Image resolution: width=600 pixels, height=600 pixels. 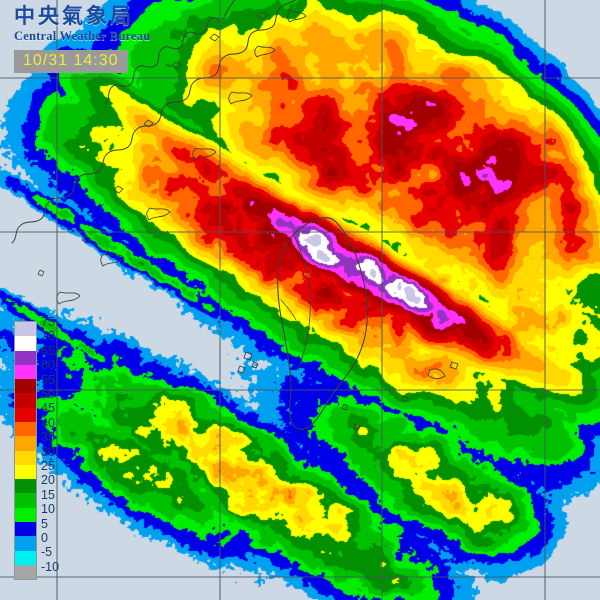 What do you see at coordinates (248, 356) in the screenshot?
I see `coastline-penghu-a` at bounding box center [248, 356].